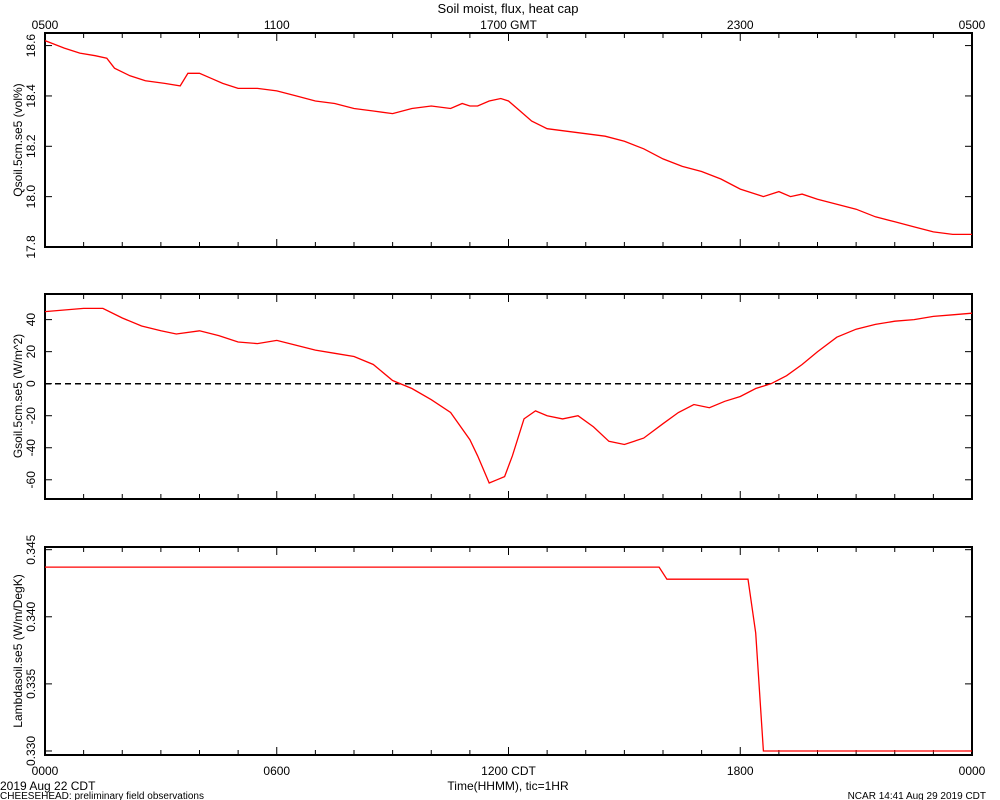 Image resolution: width=1000 pixels, height=800 pixels. What do you see at coordinates (277, 25) in the screenshot?
I see `top-tick-label: 1100` at bounding box center [277, 25].